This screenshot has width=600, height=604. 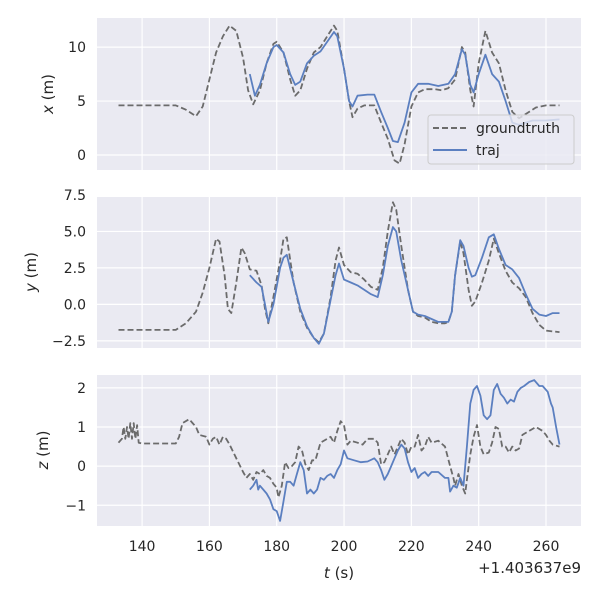 What do you see at coordinates (344, 547) in the screenshot?
I see `x-tick-label: 200` at bounding box center [344, 547].